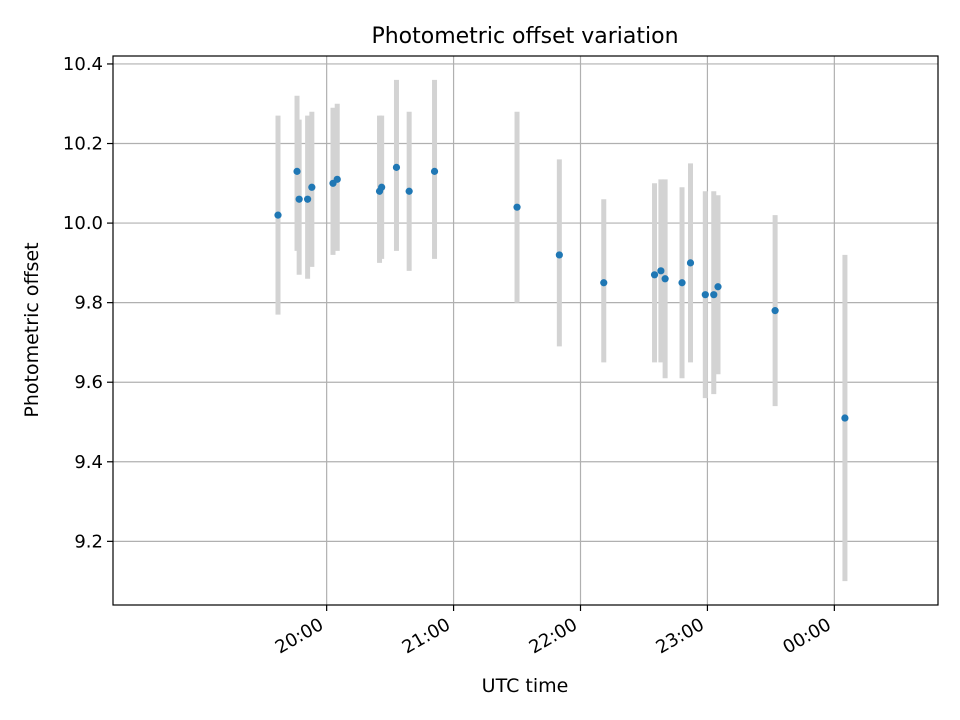 The width and height of the screenshot is (960, 720). I want to click on y-tick-label: 10.0, so click(83, 223).